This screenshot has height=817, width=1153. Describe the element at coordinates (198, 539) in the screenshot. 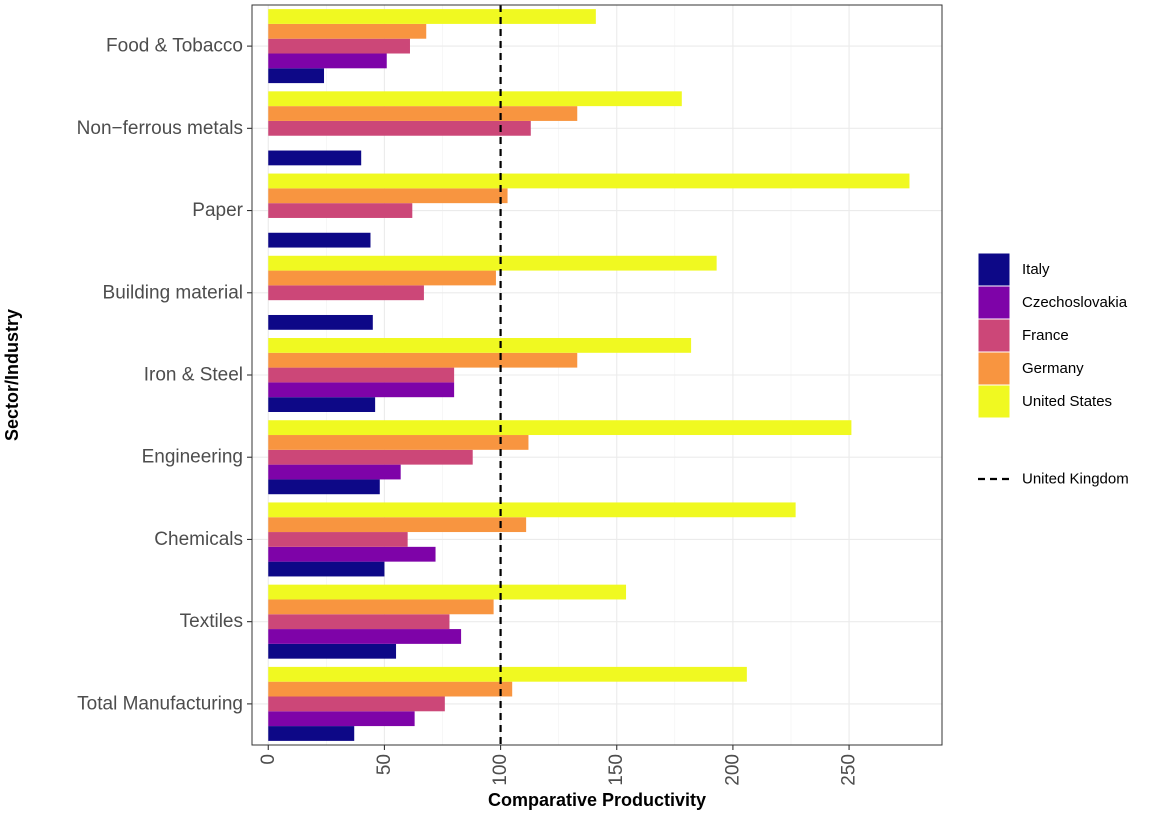

I see `y-tick-label-chemicals: Chemicals` at that location.